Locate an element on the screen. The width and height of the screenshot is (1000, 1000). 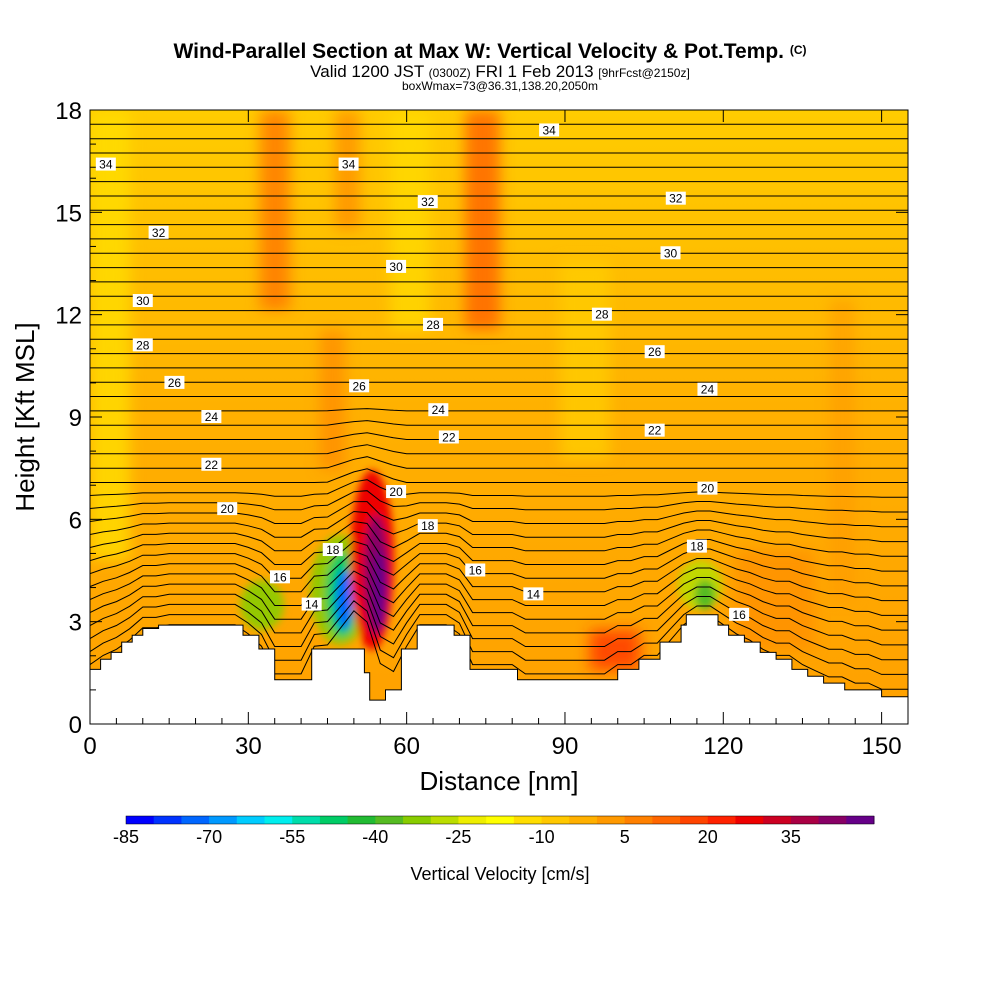
contour-label-text: 28 is located at coordinates (602, 315).